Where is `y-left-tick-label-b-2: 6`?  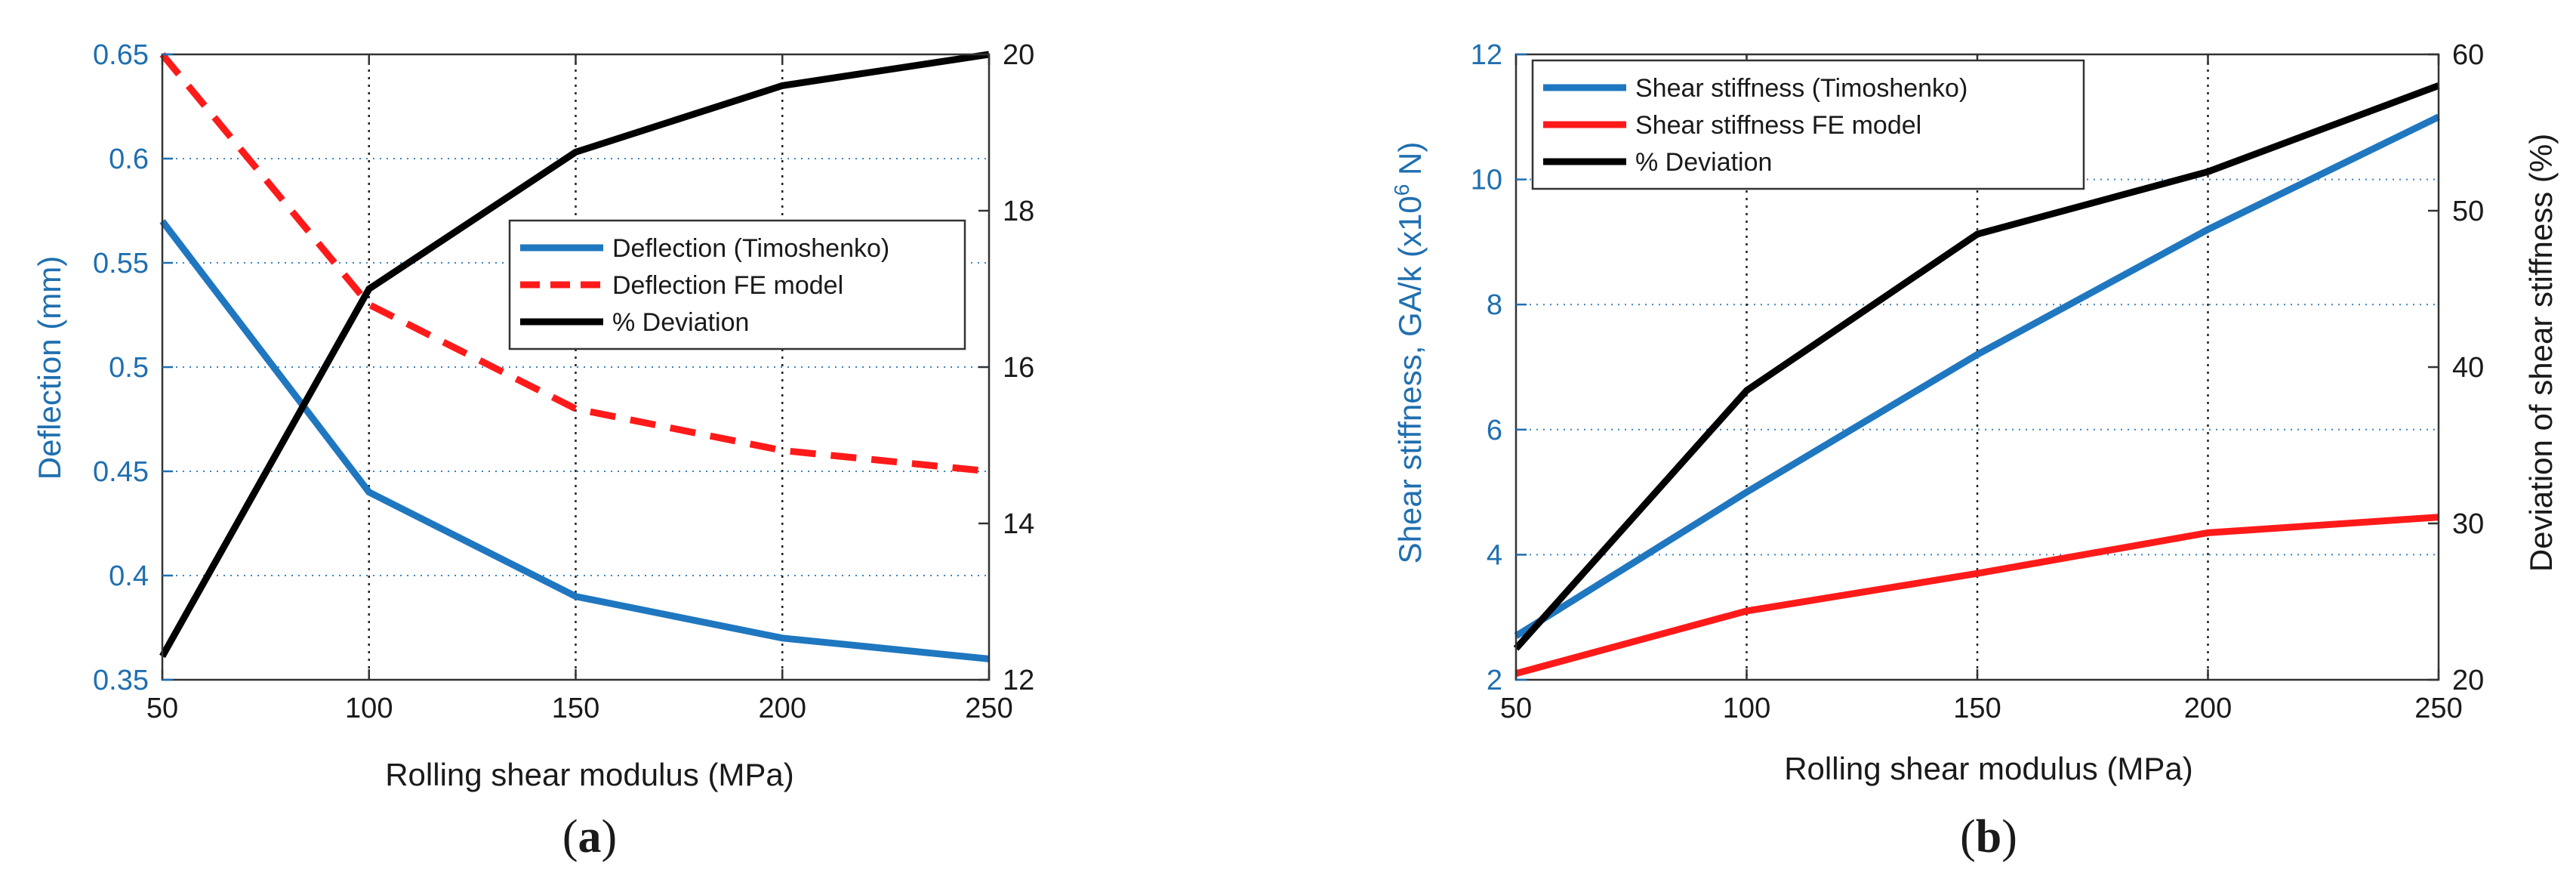
y-left-tick-label-b-2: 6 is located at coordinates (1494, 430).